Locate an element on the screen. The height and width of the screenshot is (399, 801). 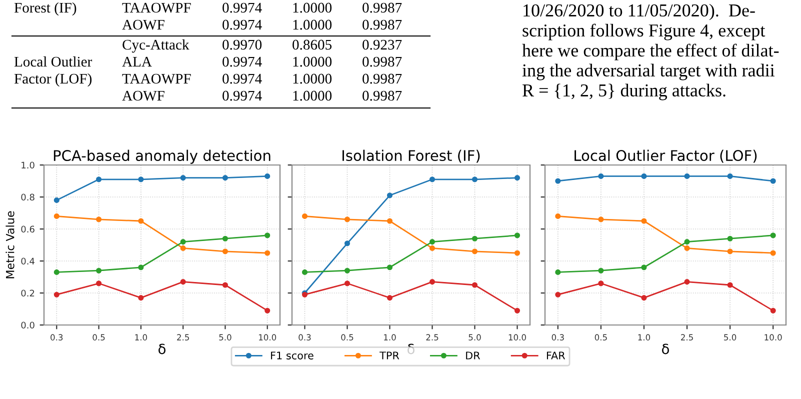
text: 0.9237 is located at coordinates (382, 45).